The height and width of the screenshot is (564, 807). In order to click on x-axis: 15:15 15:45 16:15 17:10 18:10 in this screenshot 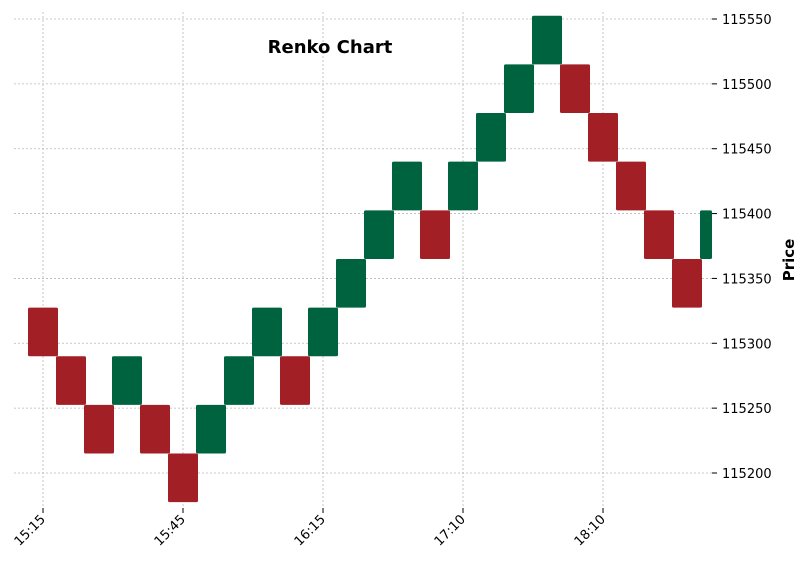, I will do `click(310, 528)`.